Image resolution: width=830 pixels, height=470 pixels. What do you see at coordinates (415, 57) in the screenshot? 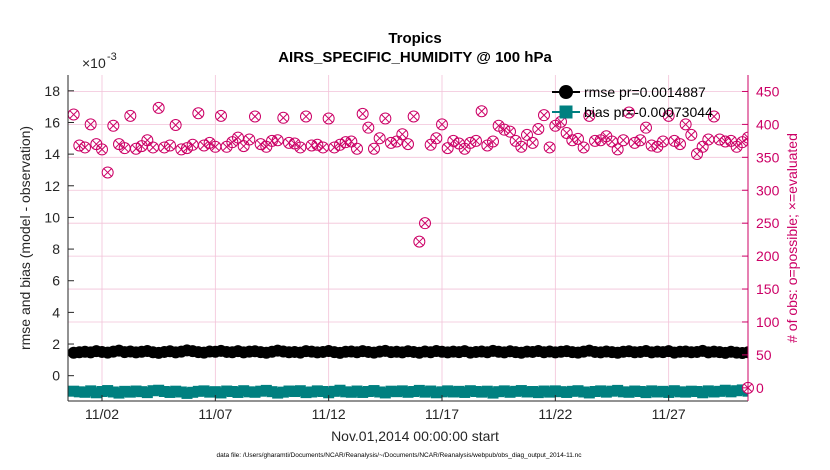
I see `chart-subtitle: AIRS_SPECIFIC_HUMIDITY @ 100 hPa` at bounding box center [415, 57].